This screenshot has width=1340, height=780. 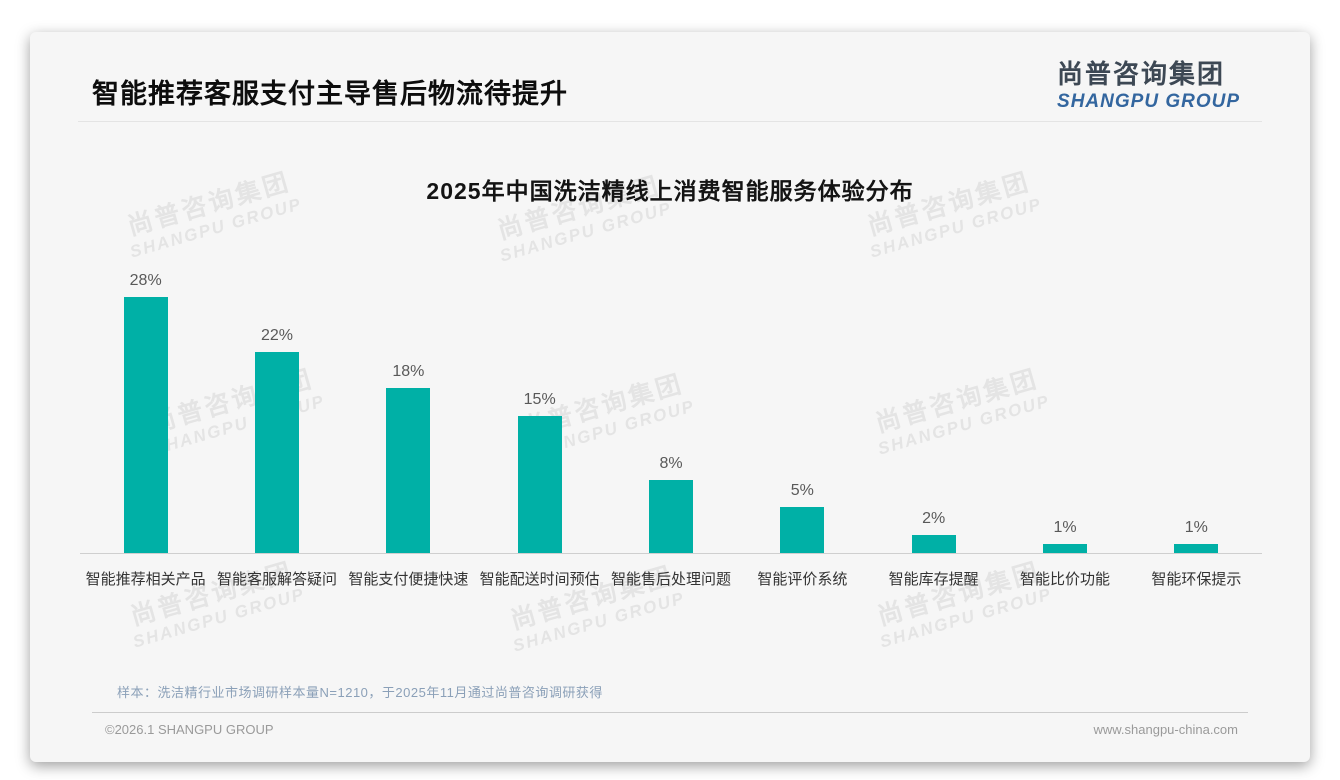 I want to click on logo-chinese-name: 尚普咨询集团, so click(x=1141, y=74).